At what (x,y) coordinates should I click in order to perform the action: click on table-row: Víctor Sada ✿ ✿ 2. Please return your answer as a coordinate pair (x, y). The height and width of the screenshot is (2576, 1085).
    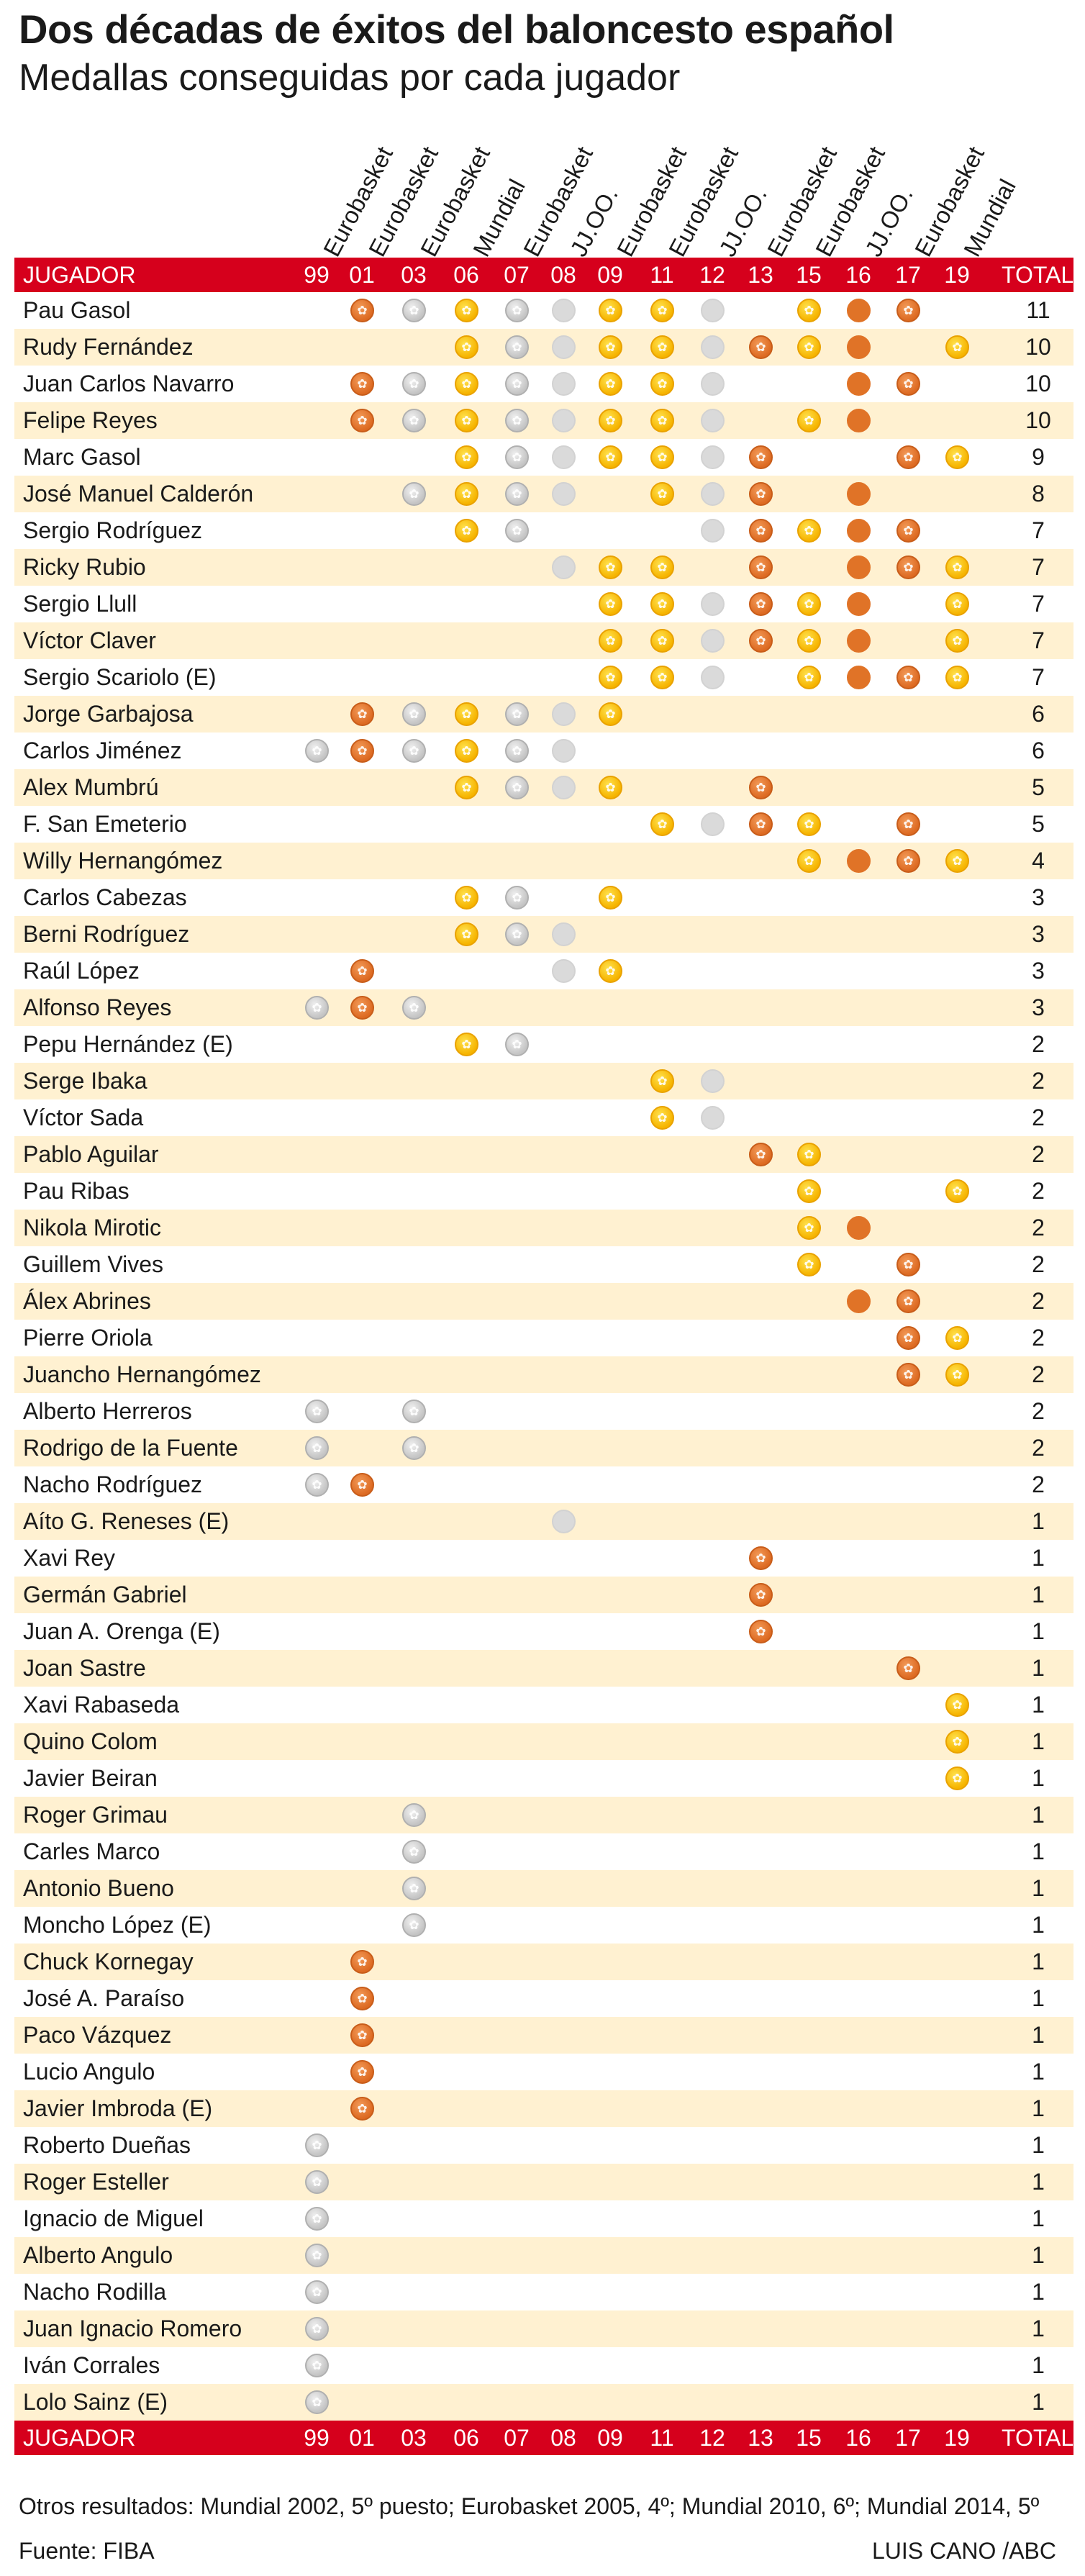
    Looking at the image, I should click on (543, 1117).